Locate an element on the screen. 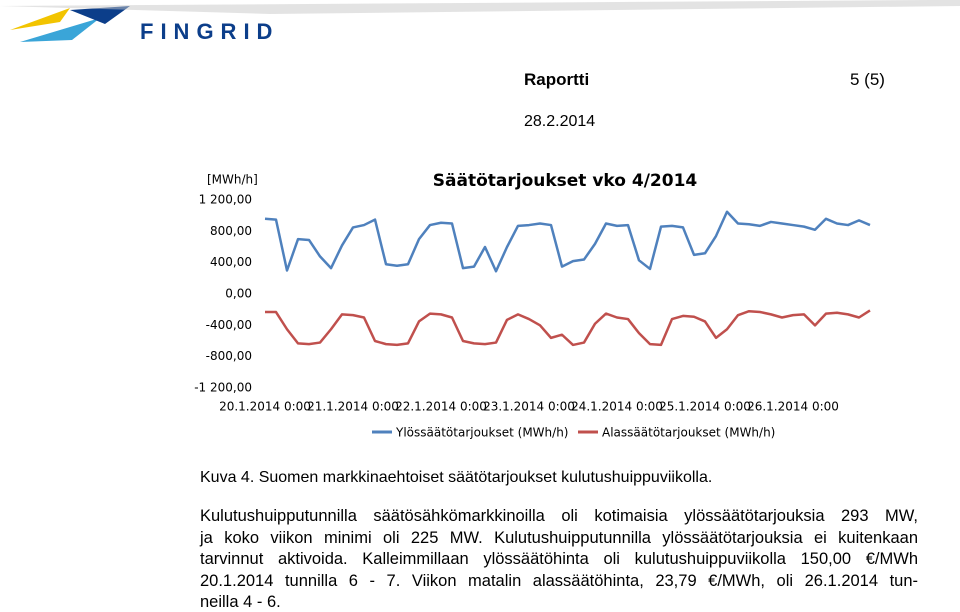  y-tick-label: -400,00 is located at coordinates (229, 325).